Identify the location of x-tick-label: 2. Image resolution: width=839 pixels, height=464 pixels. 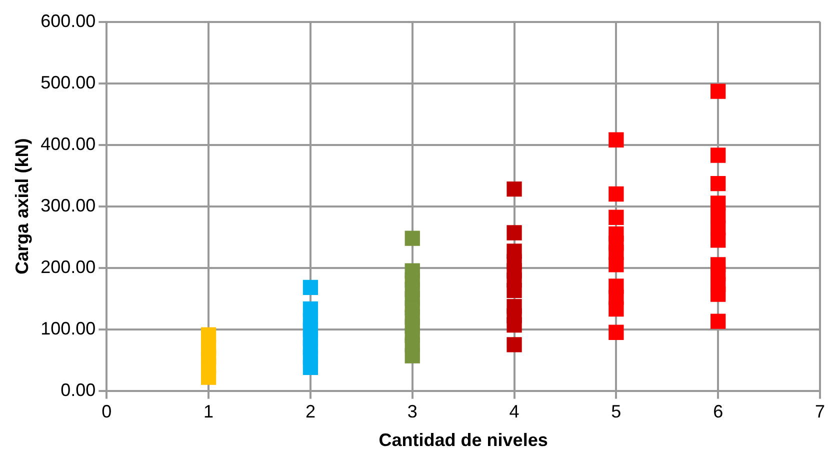
(310, 412).